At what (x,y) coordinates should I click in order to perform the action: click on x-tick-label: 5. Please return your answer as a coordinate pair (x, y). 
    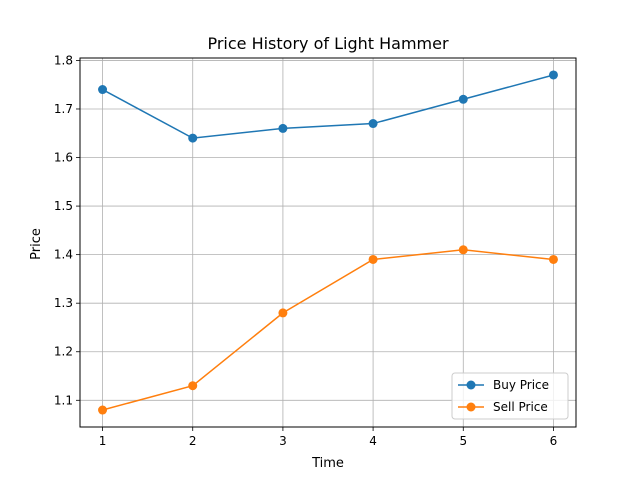
    Looking at the image, I should click on (463, 441).